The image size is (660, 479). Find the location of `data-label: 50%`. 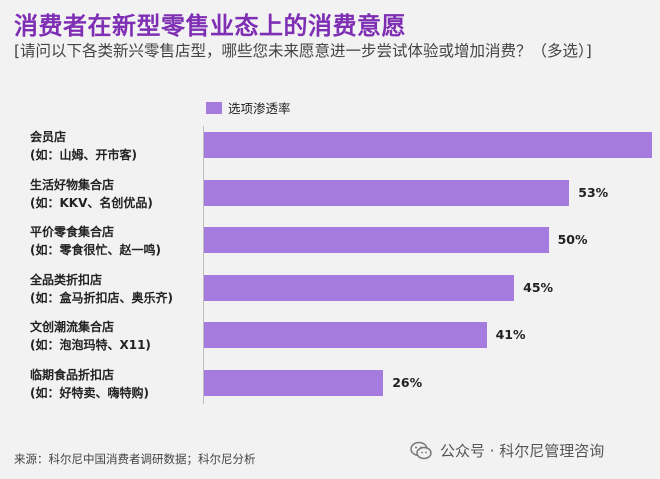

data-label: 50% is located at coordinates (572, 239).